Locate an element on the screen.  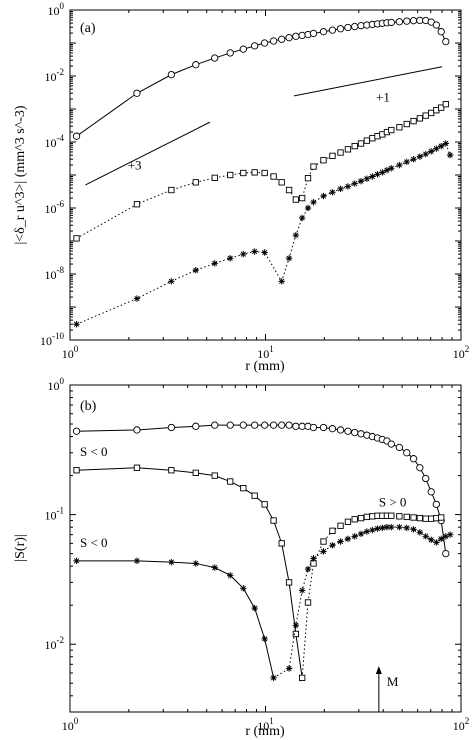
y-tick-label: 10⁻⁸ is located at coordinates (55, 273).